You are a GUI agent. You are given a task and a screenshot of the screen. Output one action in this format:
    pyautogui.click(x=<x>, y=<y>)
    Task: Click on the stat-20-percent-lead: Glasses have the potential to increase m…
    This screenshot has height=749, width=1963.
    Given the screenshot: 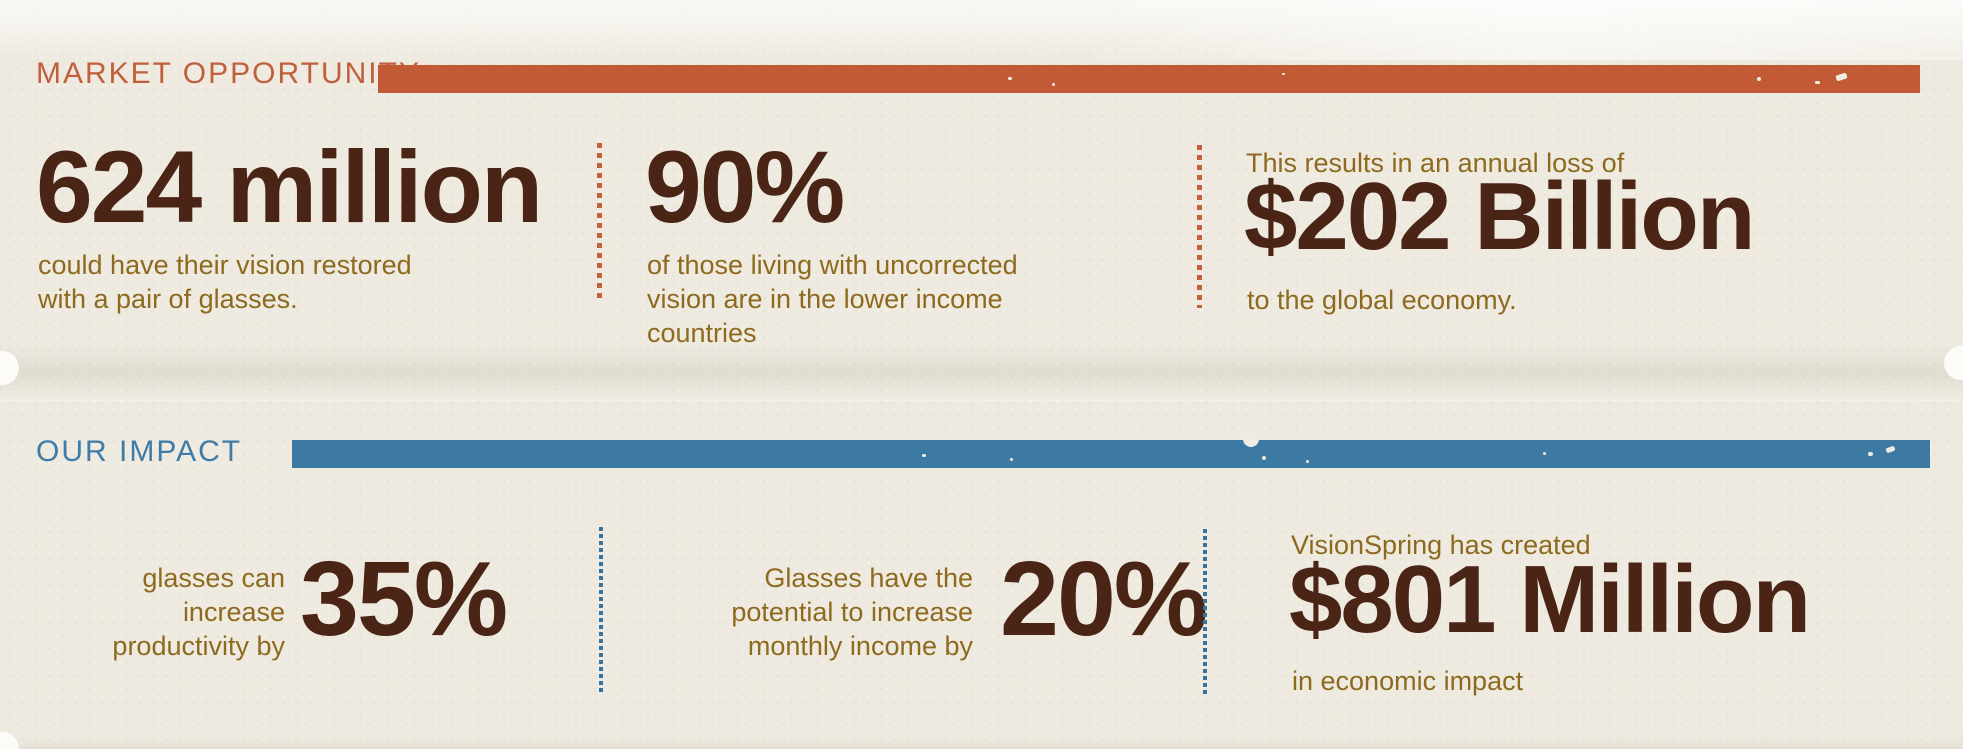 What is the action you would take?
    pyautogui.click(x=816, y=612)
    